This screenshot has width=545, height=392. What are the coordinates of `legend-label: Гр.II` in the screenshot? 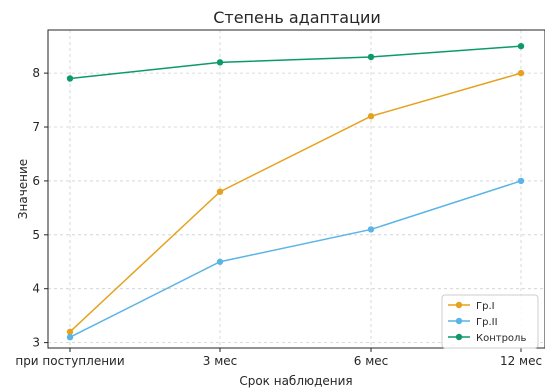 It's located at (487, 322).